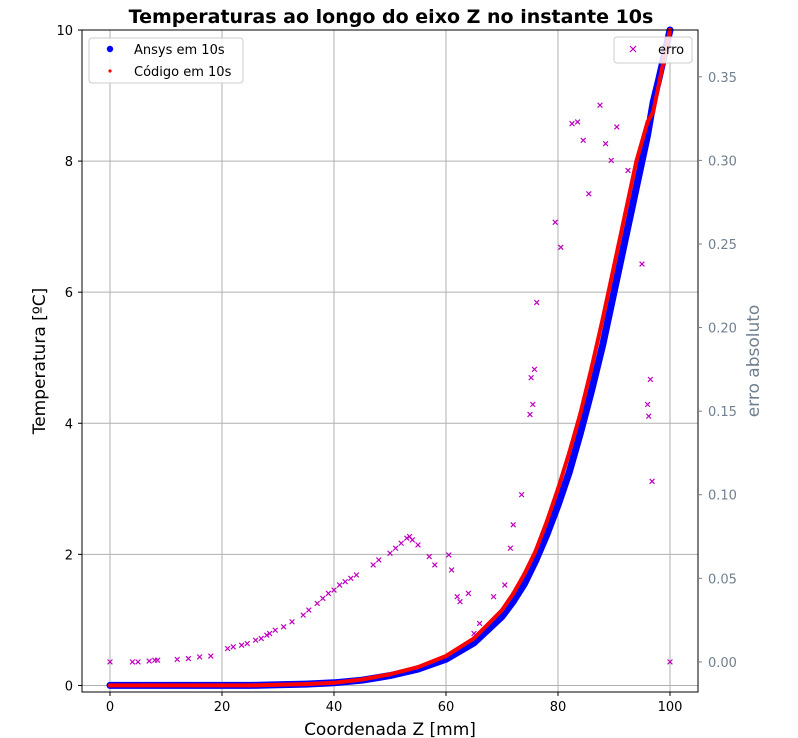 This screenshot has height=738, width=798. What do you see at coordinates (722, 78) in the screenshot?
I see `y2-tick-label: 0.35` at bounding box center [722, 78].